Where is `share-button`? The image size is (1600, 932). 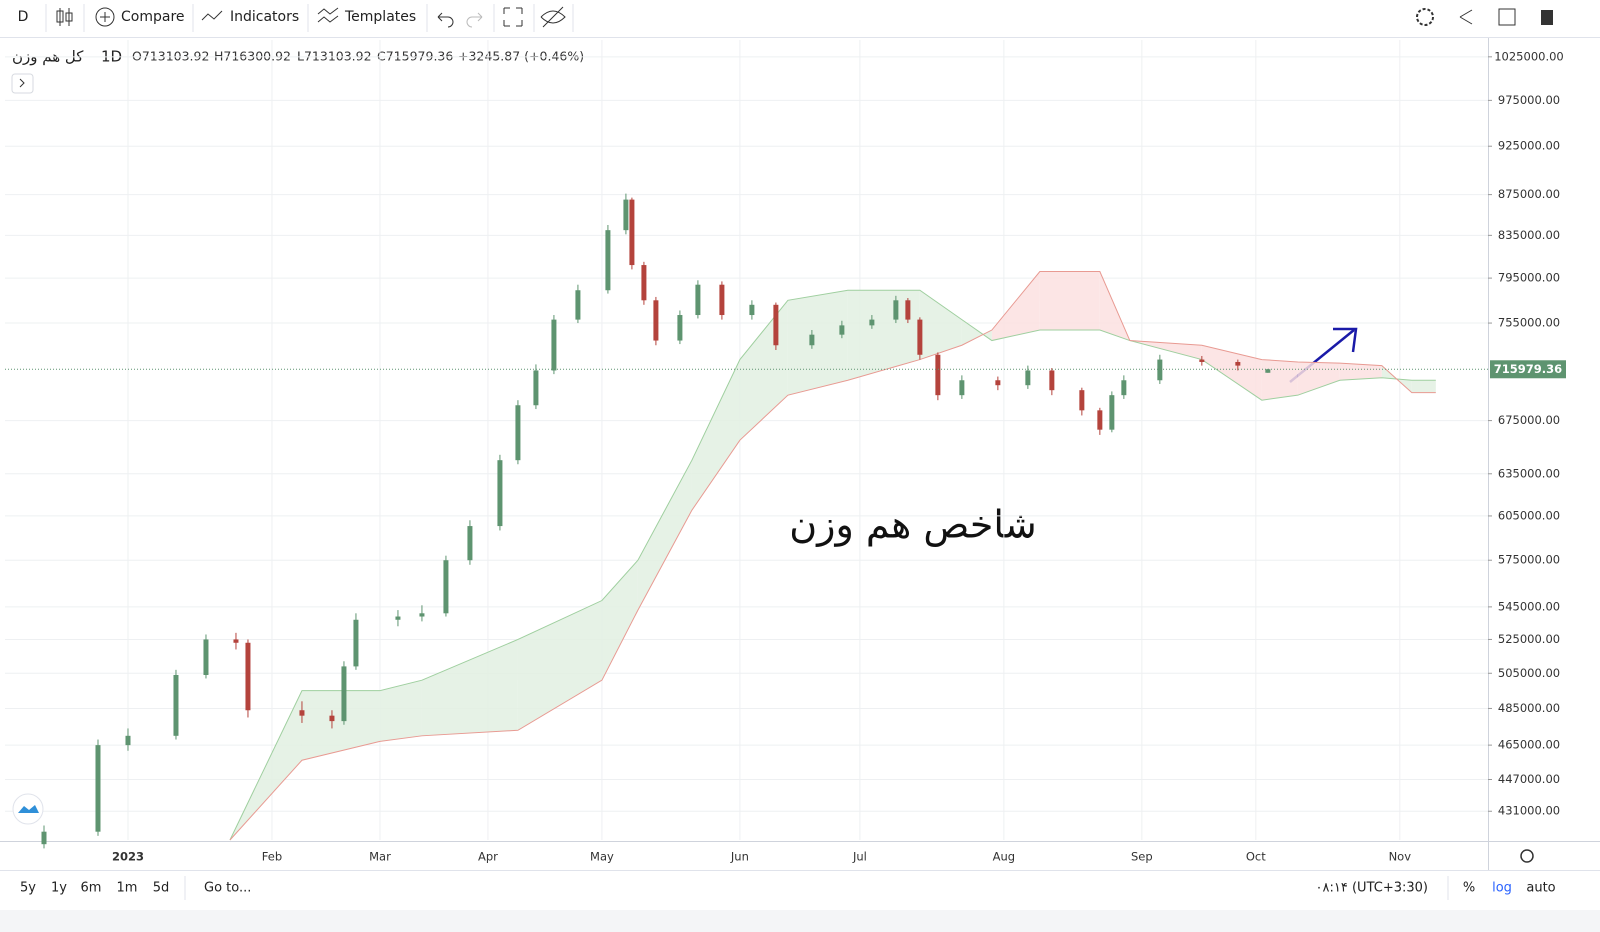
share-button is located at coordinates (1466, 17).